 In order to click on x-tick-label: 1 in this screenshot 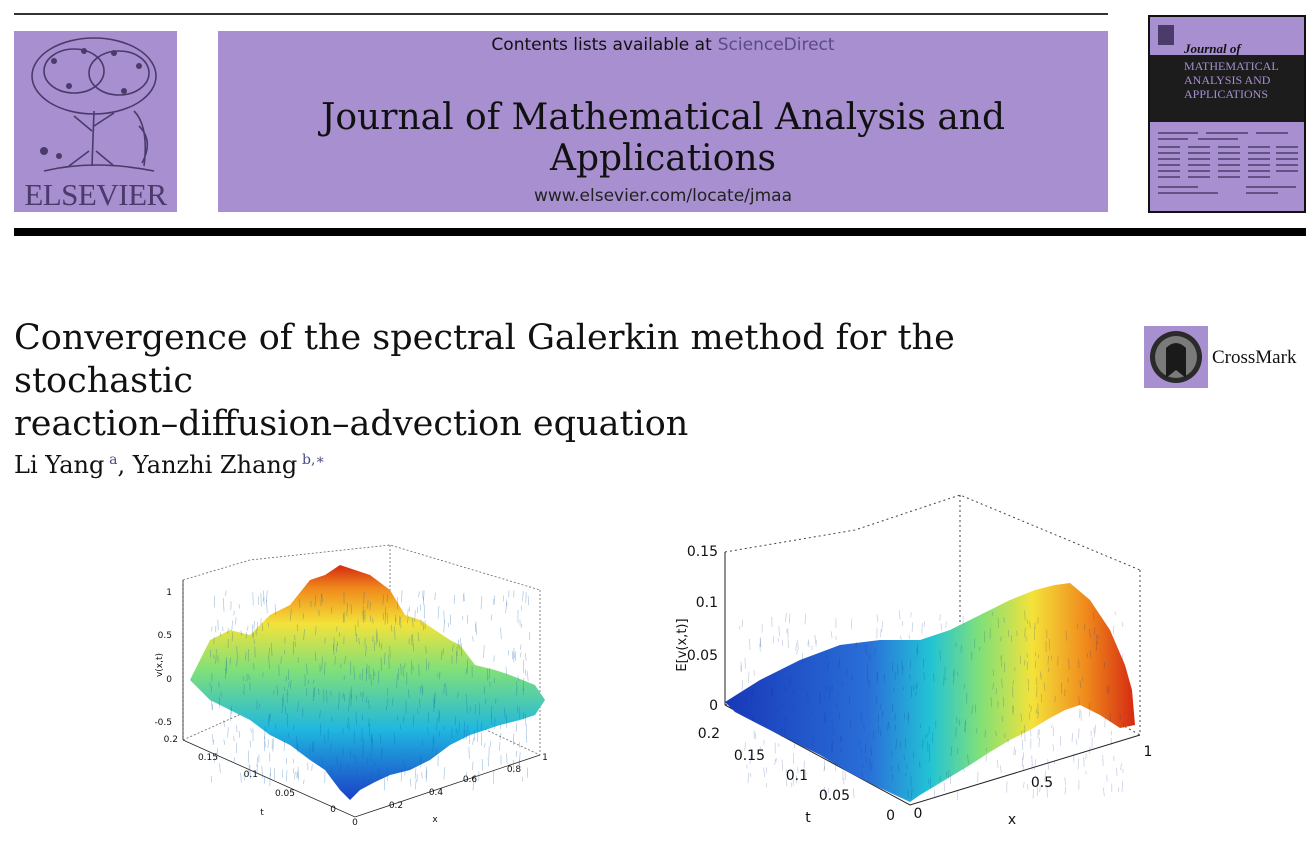, I will do `click(545, 758)`.